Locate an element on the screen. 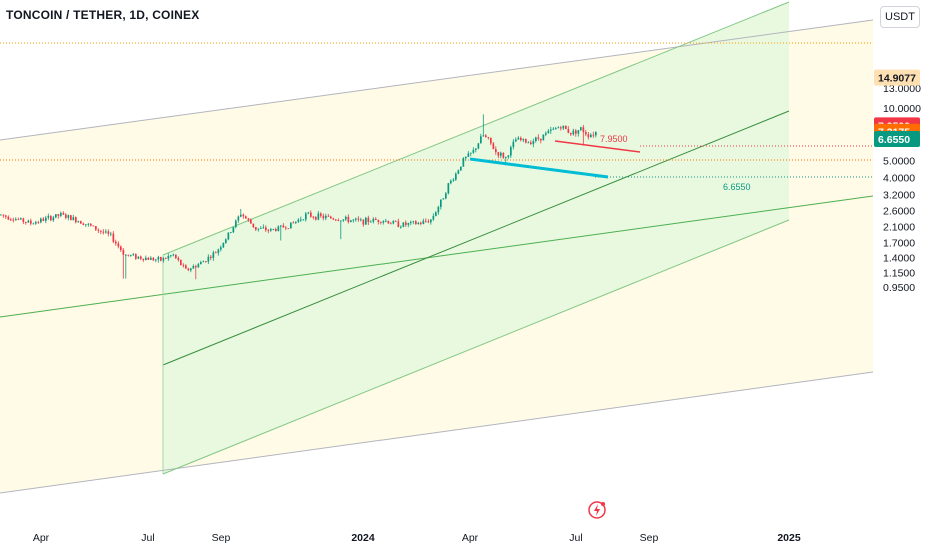  time-tick-label: Jul is located at coordinates (575, 538).